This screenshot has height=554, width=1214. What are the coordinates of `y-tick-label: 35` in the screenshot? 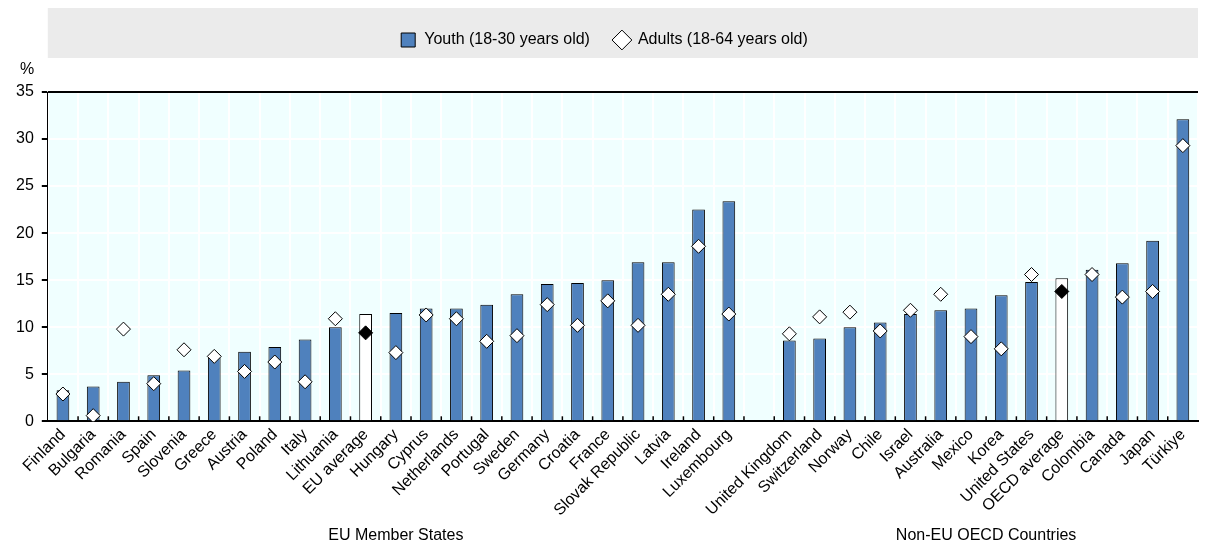 It's located at (25, 91).